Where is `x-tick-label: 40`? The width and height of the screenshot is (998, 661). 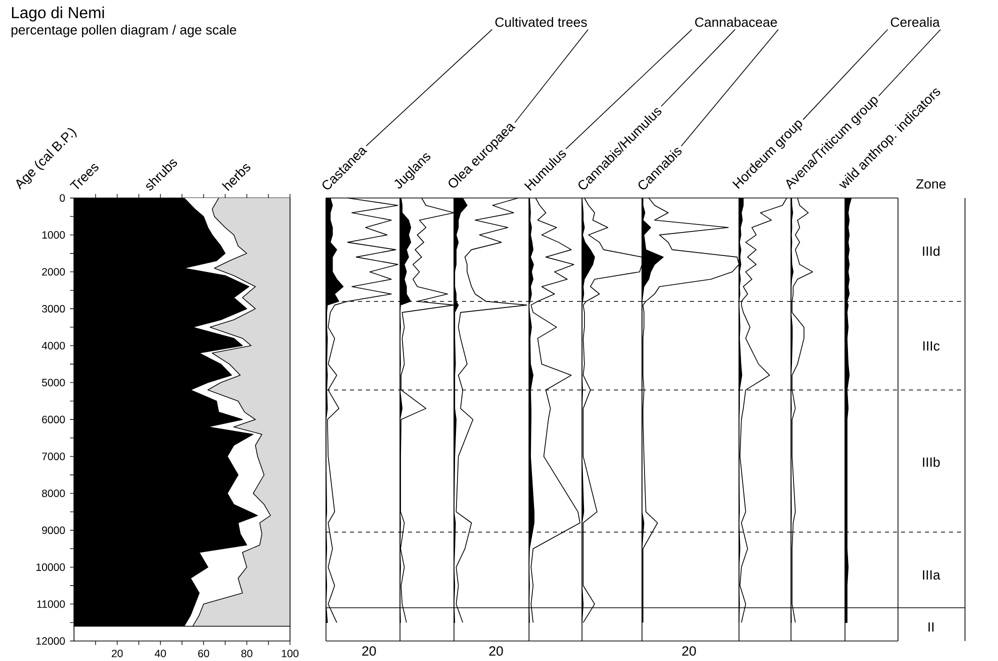 x-tick-label: 40 is located at coordinates (160, 654).